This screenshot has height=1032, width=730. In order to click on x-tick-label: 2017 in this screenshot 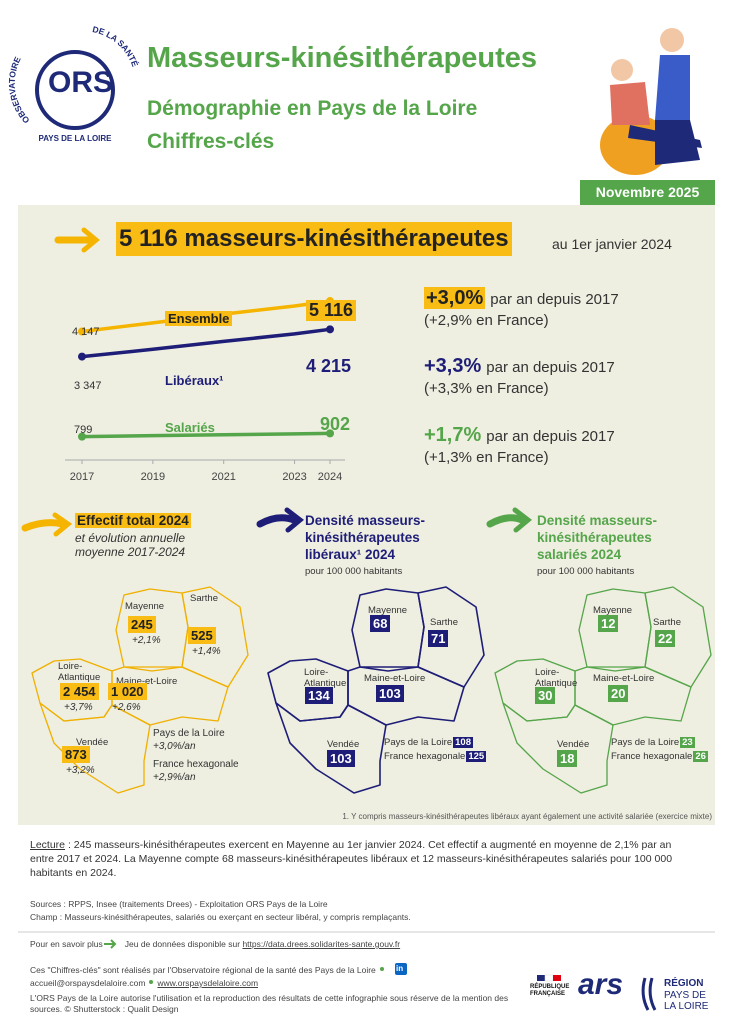, I will do `click(82, 477)`.